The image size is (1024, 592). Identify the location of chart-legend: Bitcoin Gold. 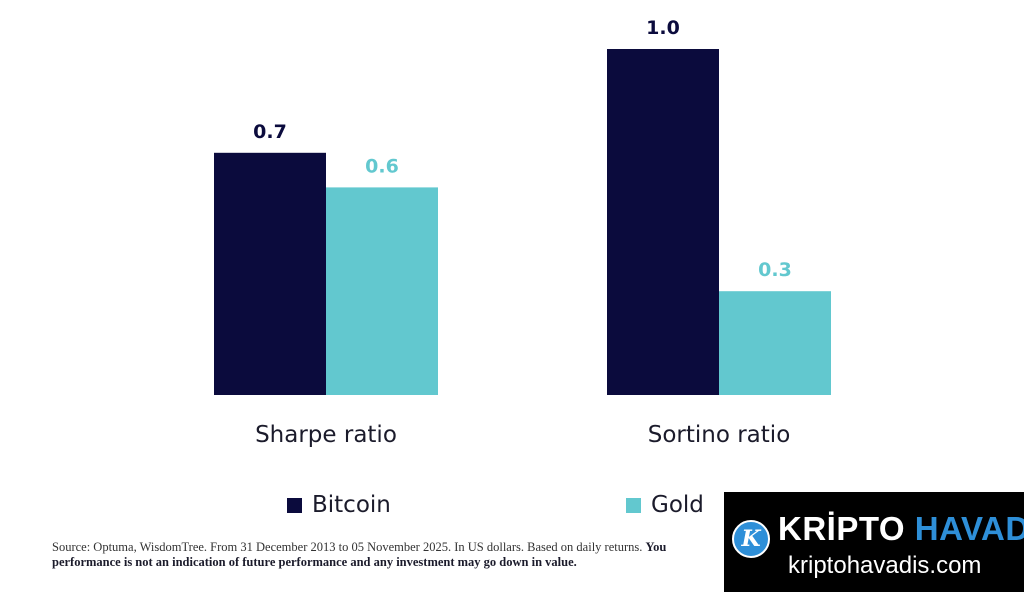
(512, 505).